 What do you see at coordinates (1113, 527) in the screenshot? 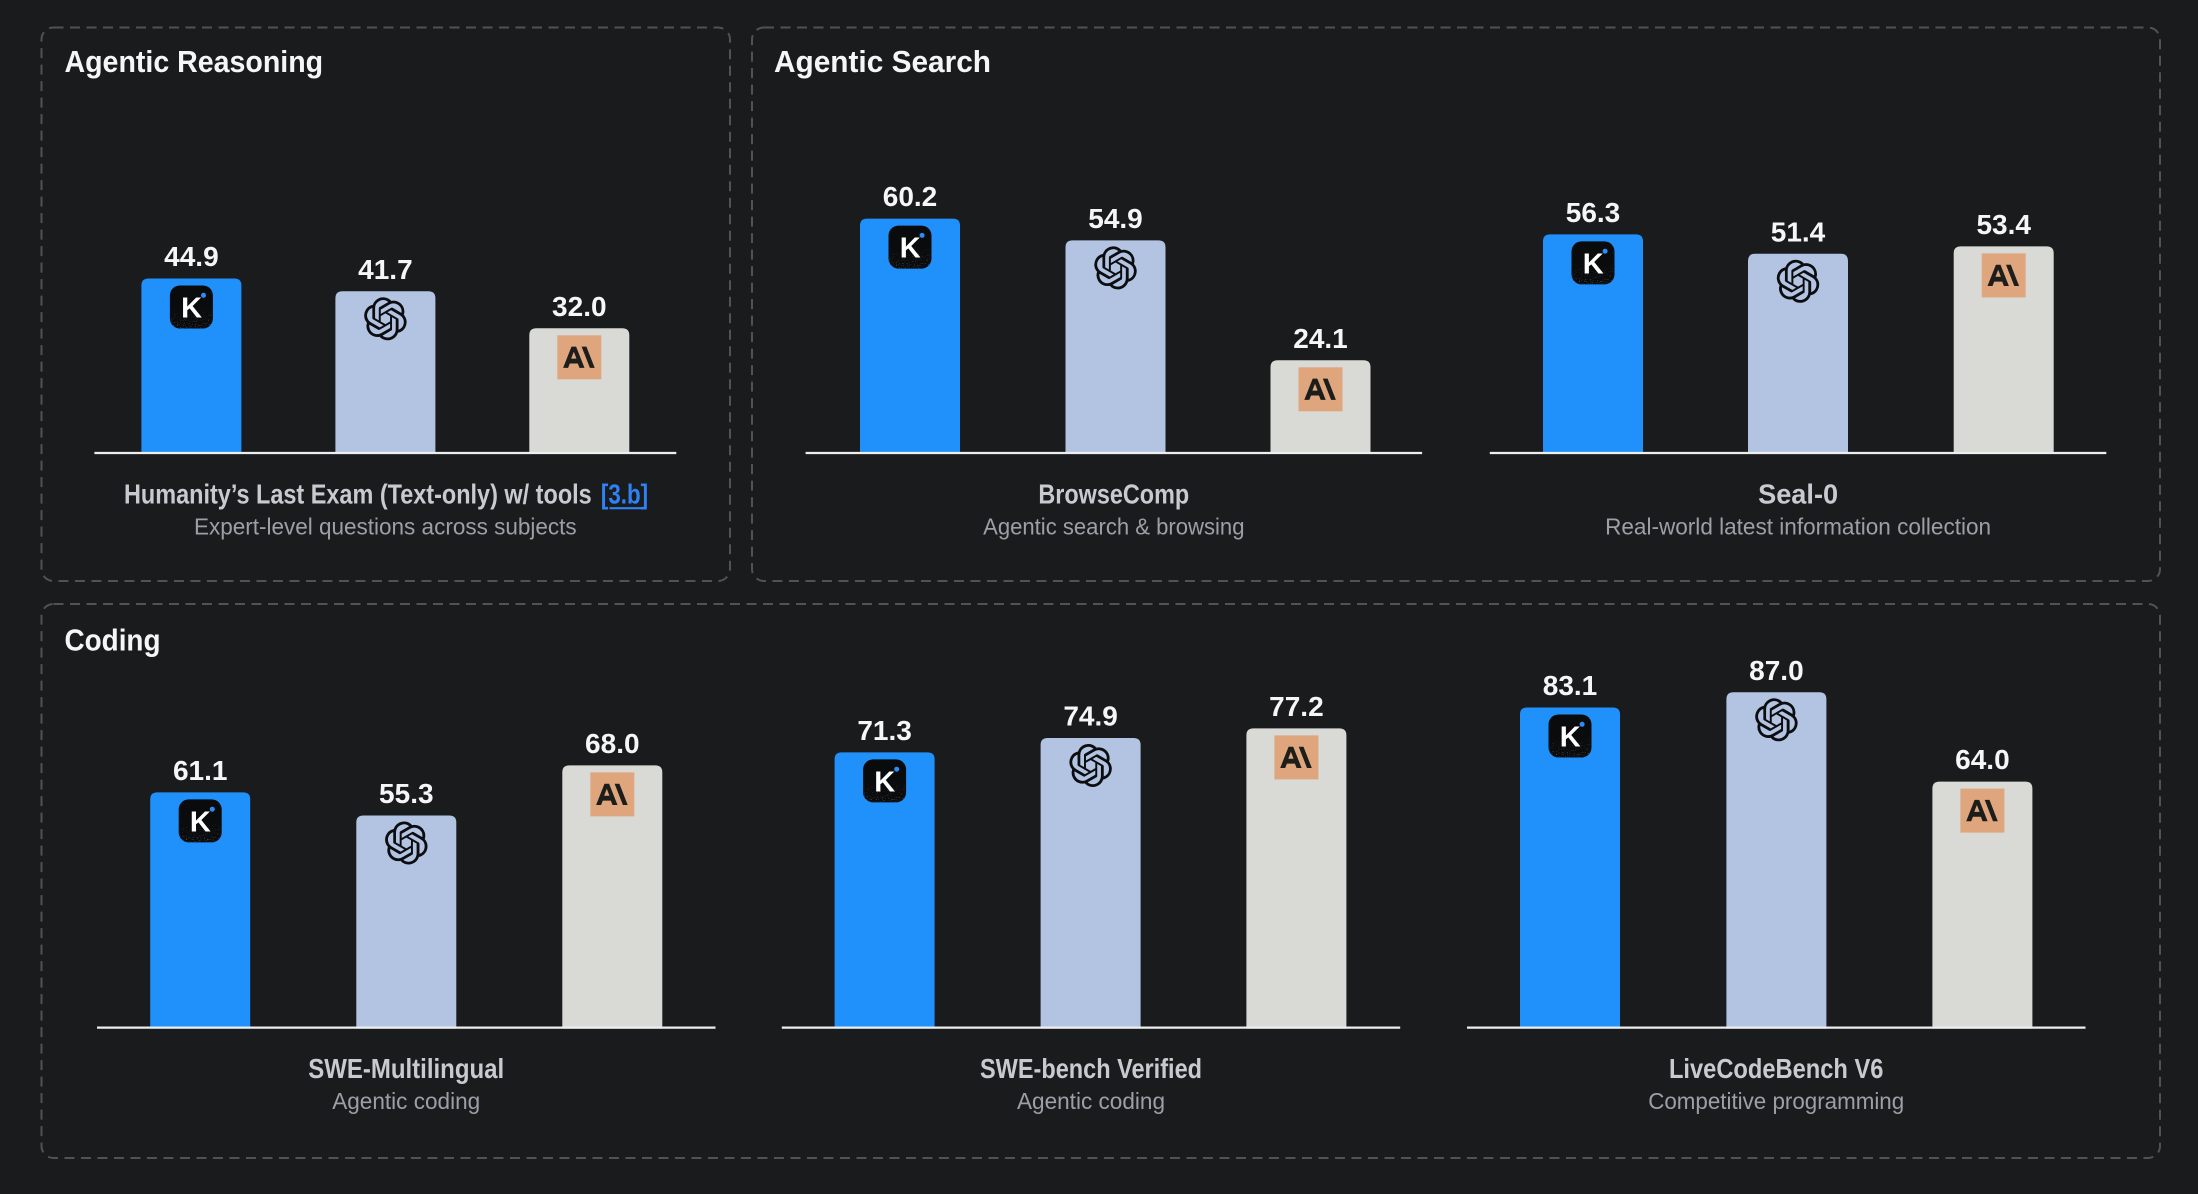
I see `svg-text: Agentic search & browsing` at bounding box center [1113, 527].